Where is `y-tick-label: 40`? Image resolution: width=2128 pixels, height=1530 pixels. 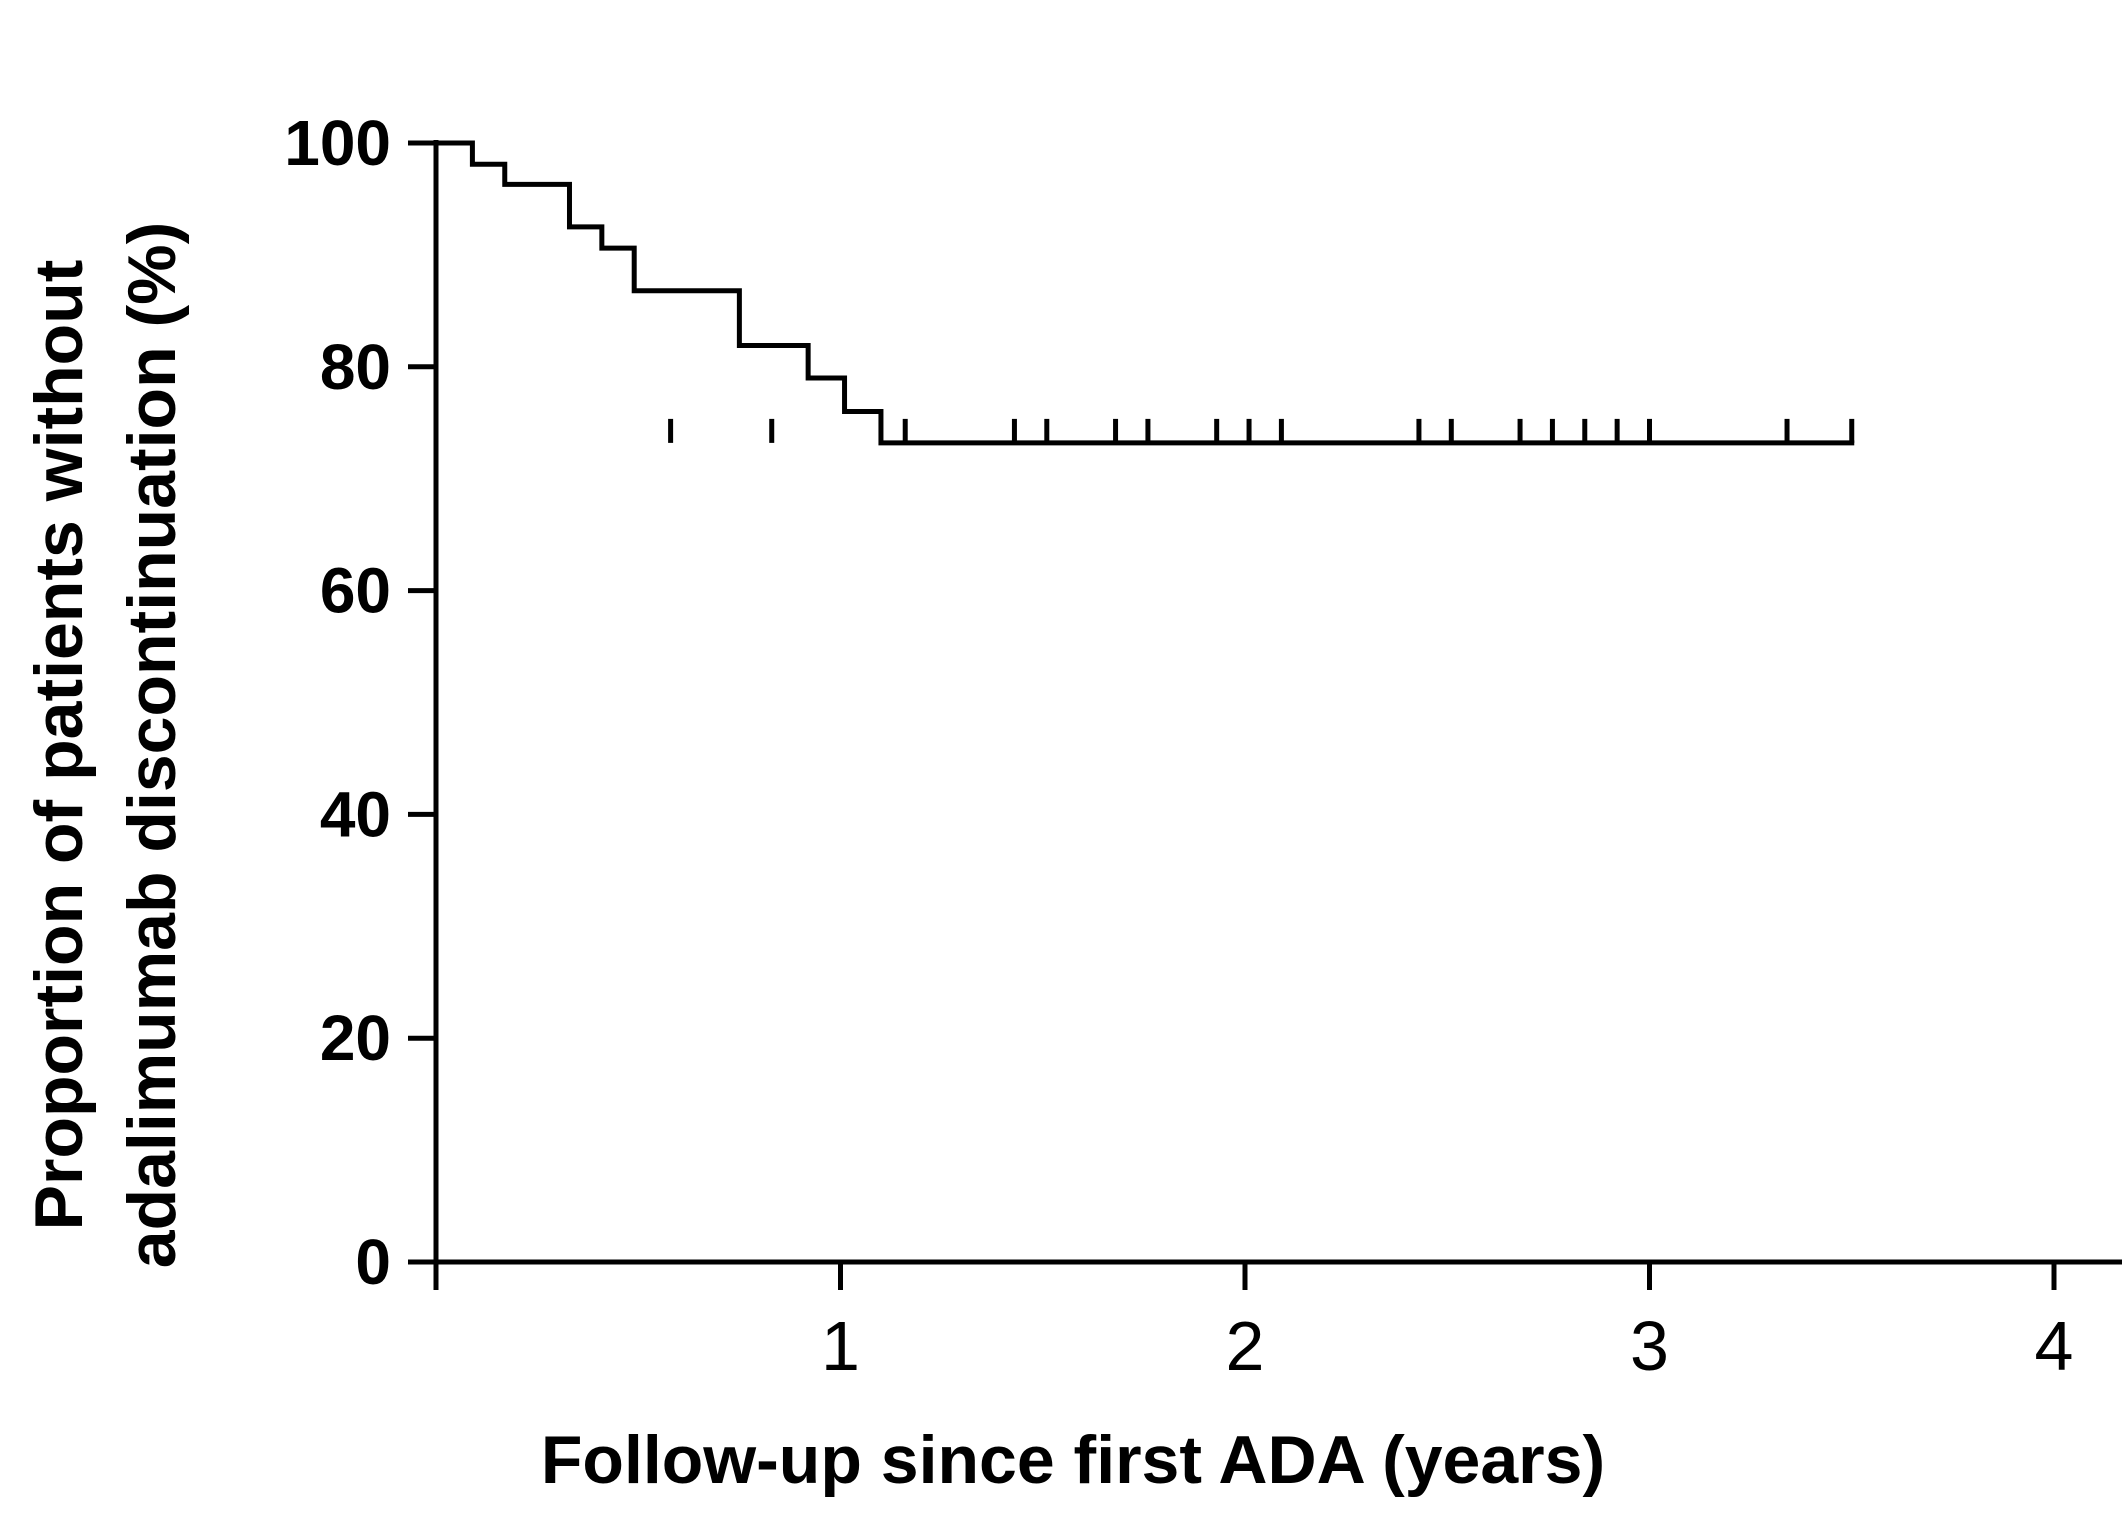 y-tick-label: 40 is located at coordinates (355, 814).